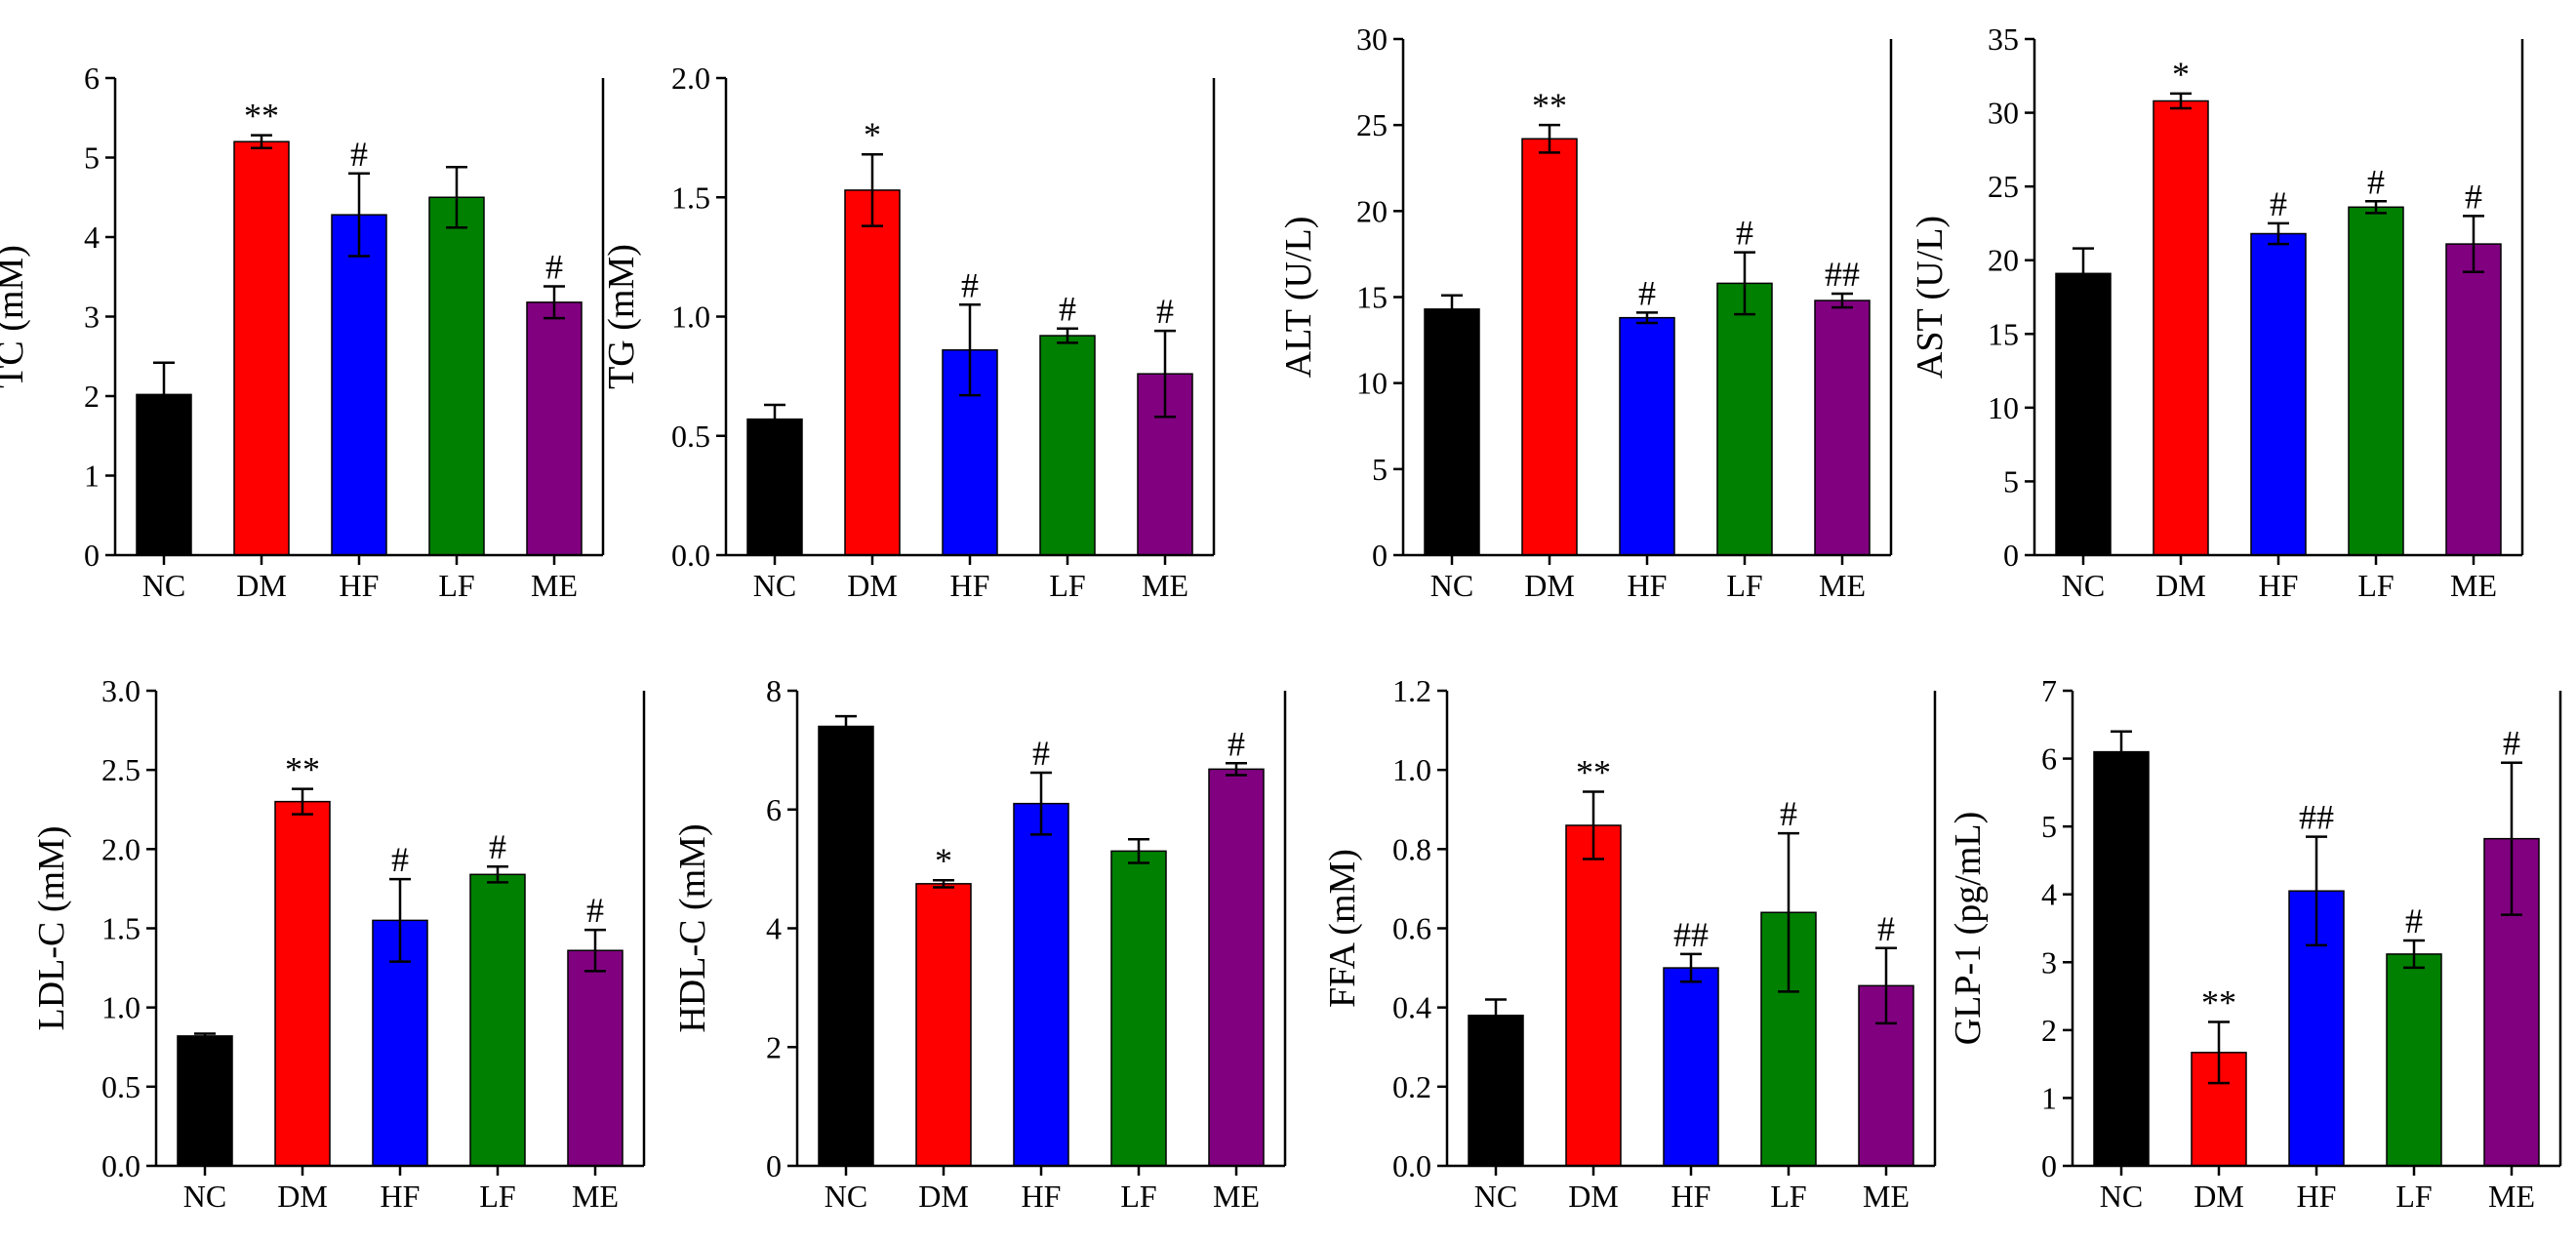  Describe the element at coordinates (774, 928) in the screenshot. I see `y-tick-label: 4` at that location.